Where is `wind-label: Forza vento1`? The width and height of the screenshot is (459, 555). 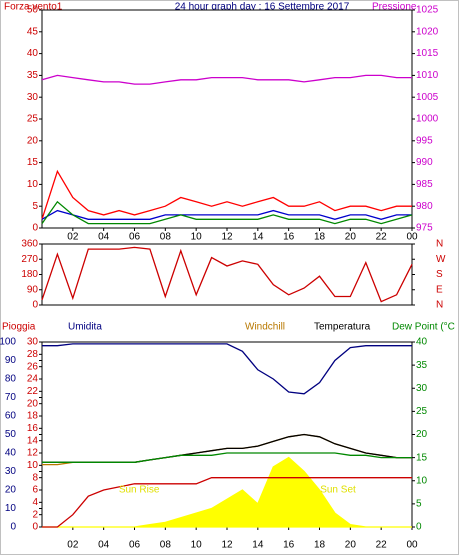 wind-label: Forza vento1 is located at coordinates (33, 7).